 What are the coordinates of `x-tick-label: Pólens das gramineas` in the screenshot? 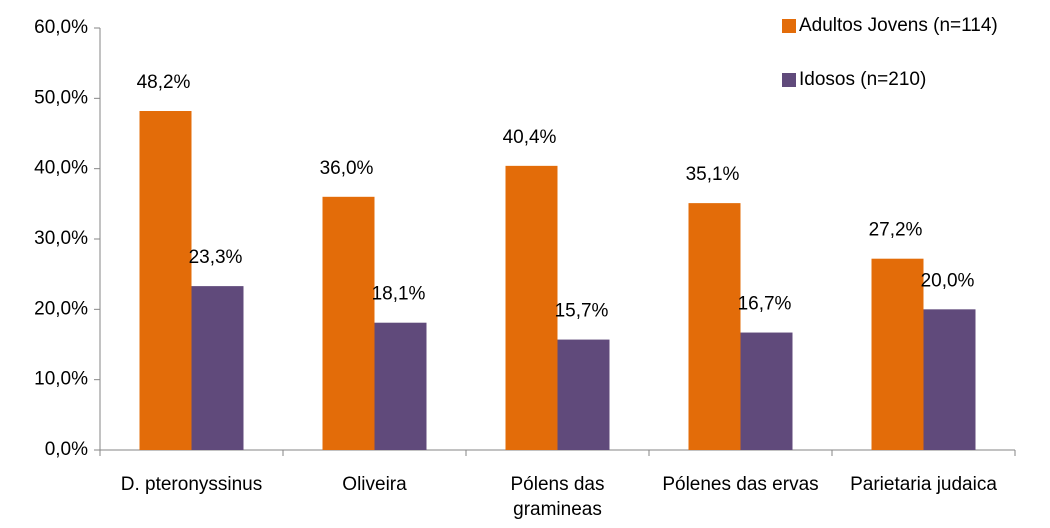 It's located at (557, 497).